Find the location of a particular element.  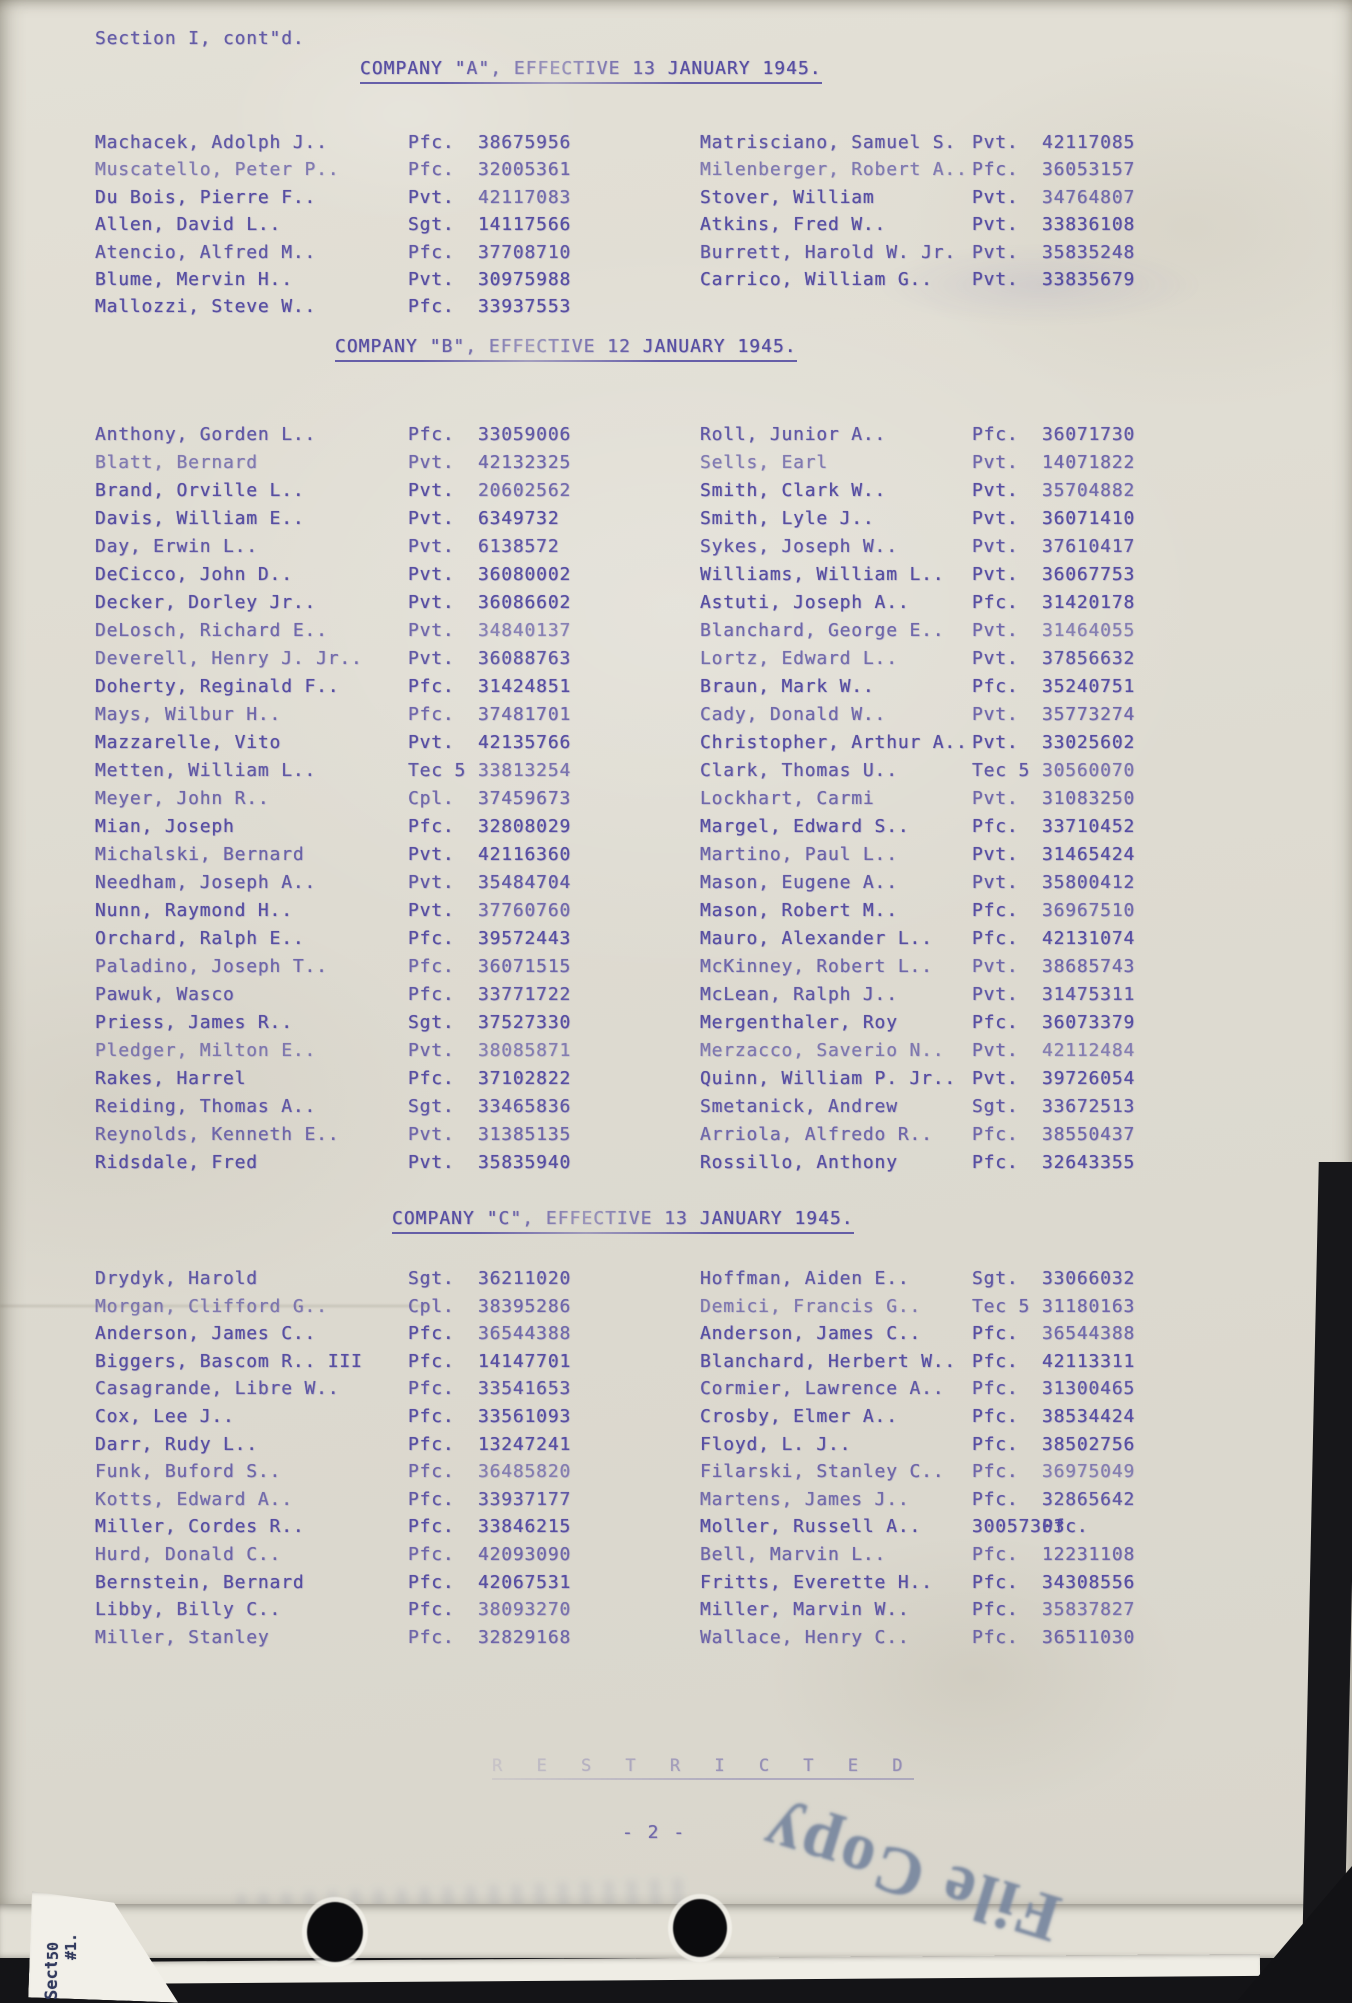

roster-row: Atencio, Alfred M.. Pfc. 37708710 is located at coordinates (395, 255).